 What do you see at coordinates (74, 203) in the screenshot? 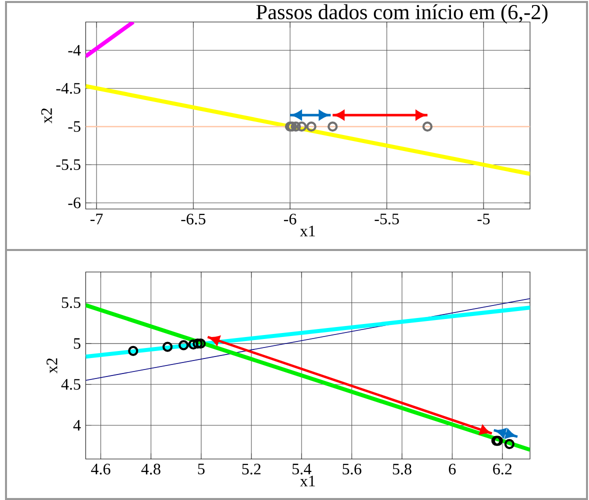
I see `y-tick-label: -6` at bounding box center [74, 203].